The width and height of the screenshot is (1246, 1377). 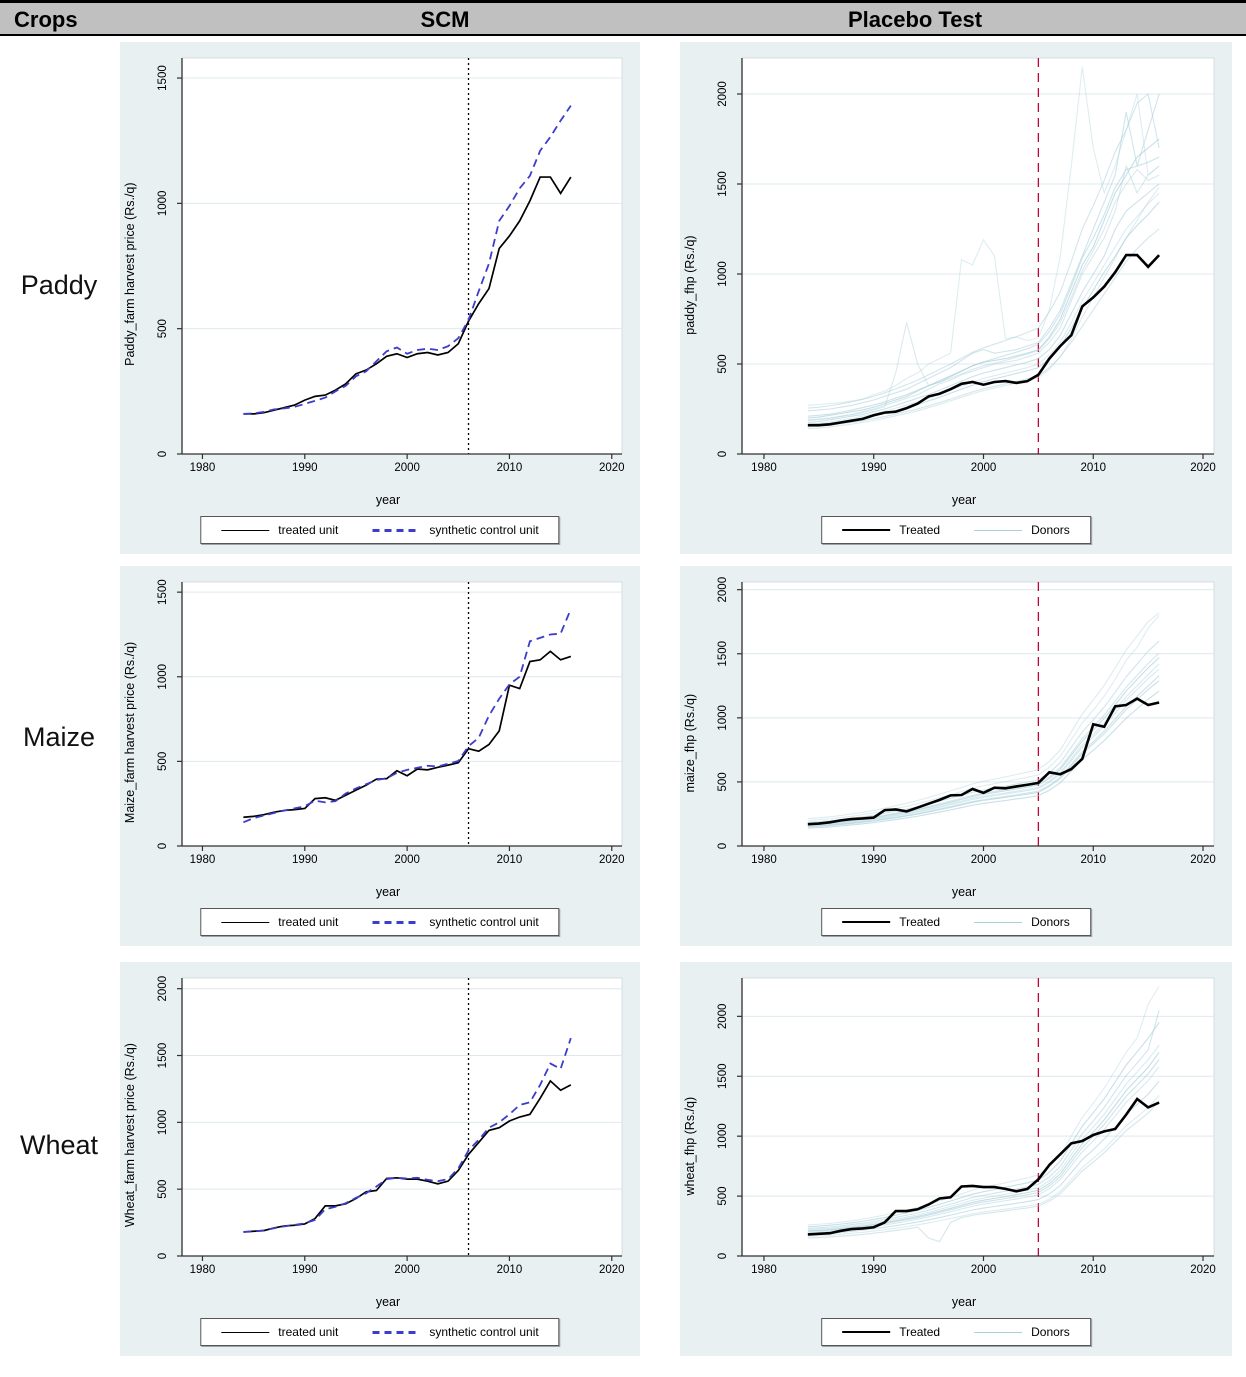 I want to click on maize-placebo-x-axis-label: year, so click(x=964, y=892).